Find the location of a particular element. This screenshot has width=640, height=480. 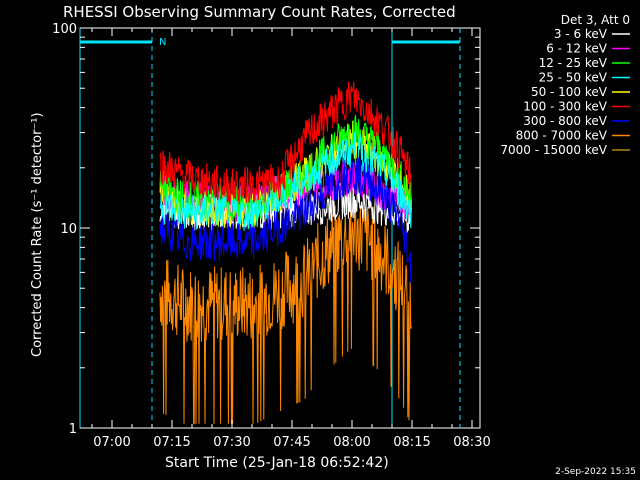

x-axis-title: Start Time (25-Jan-18 06:52:42) is located at coordinates (277, 463).